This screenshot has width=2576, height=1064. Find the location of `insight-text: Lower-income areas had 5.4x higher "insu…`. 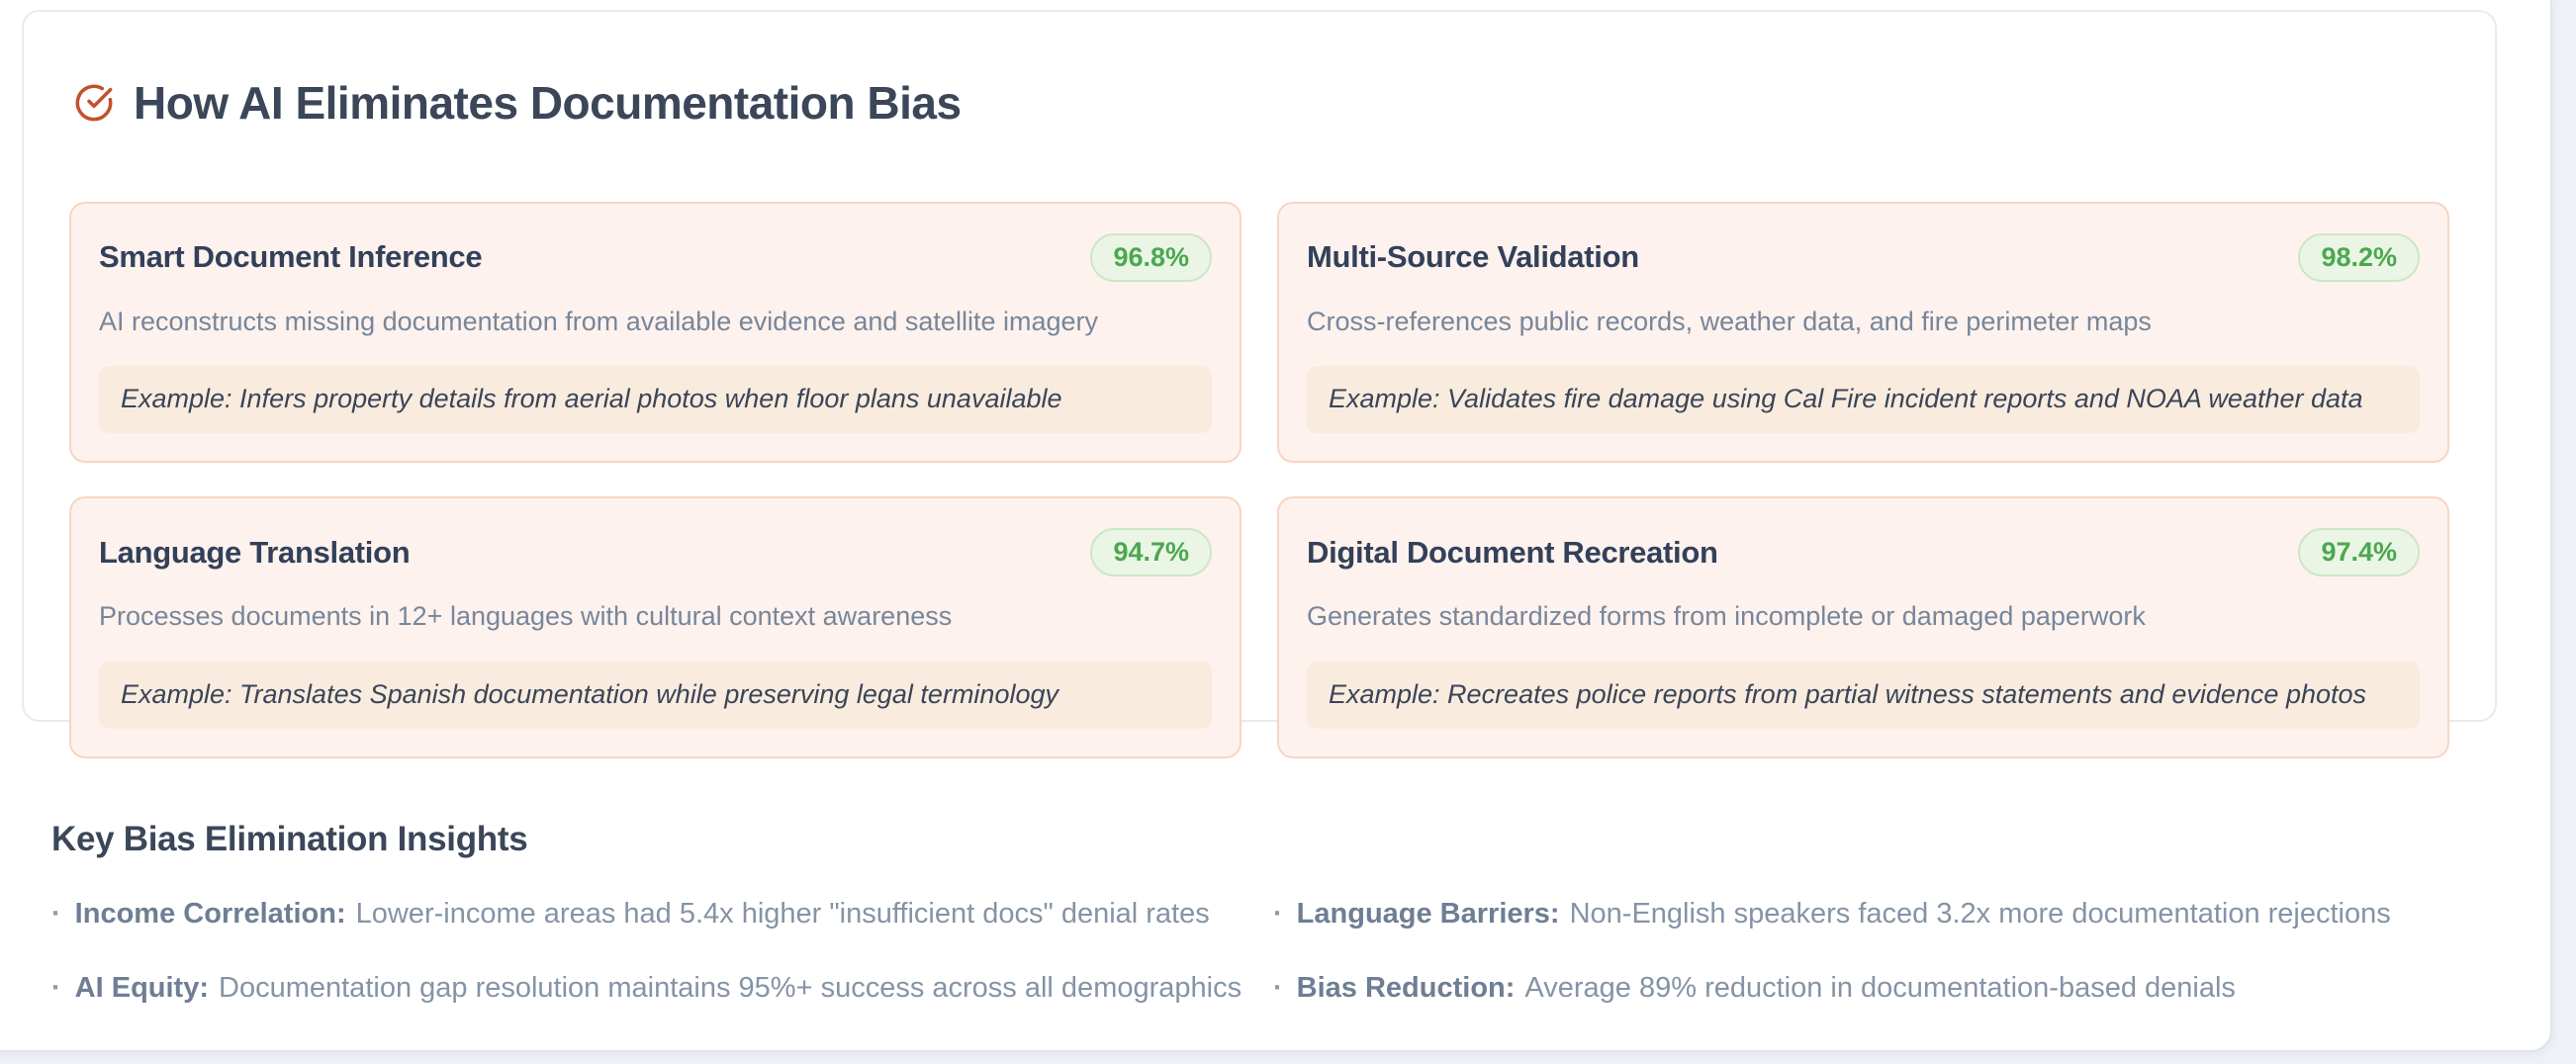

insight-text: Lower-income areas had 5.4x higher "insu… is located at coordinates (782, 914).